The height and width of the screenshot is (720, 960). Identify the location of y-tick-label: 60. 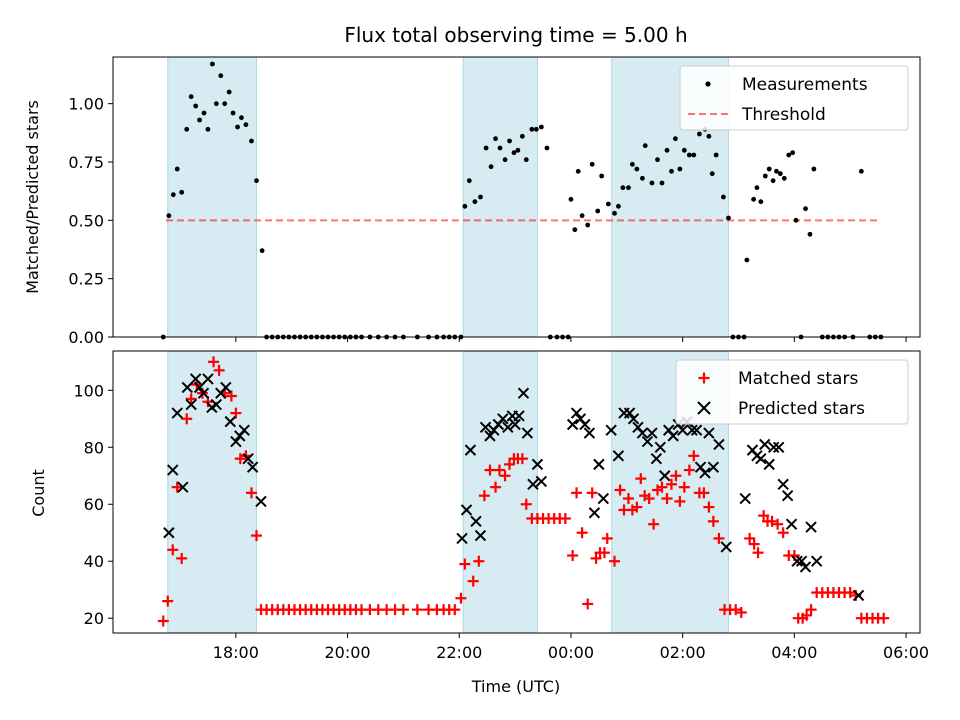
(94, 504).